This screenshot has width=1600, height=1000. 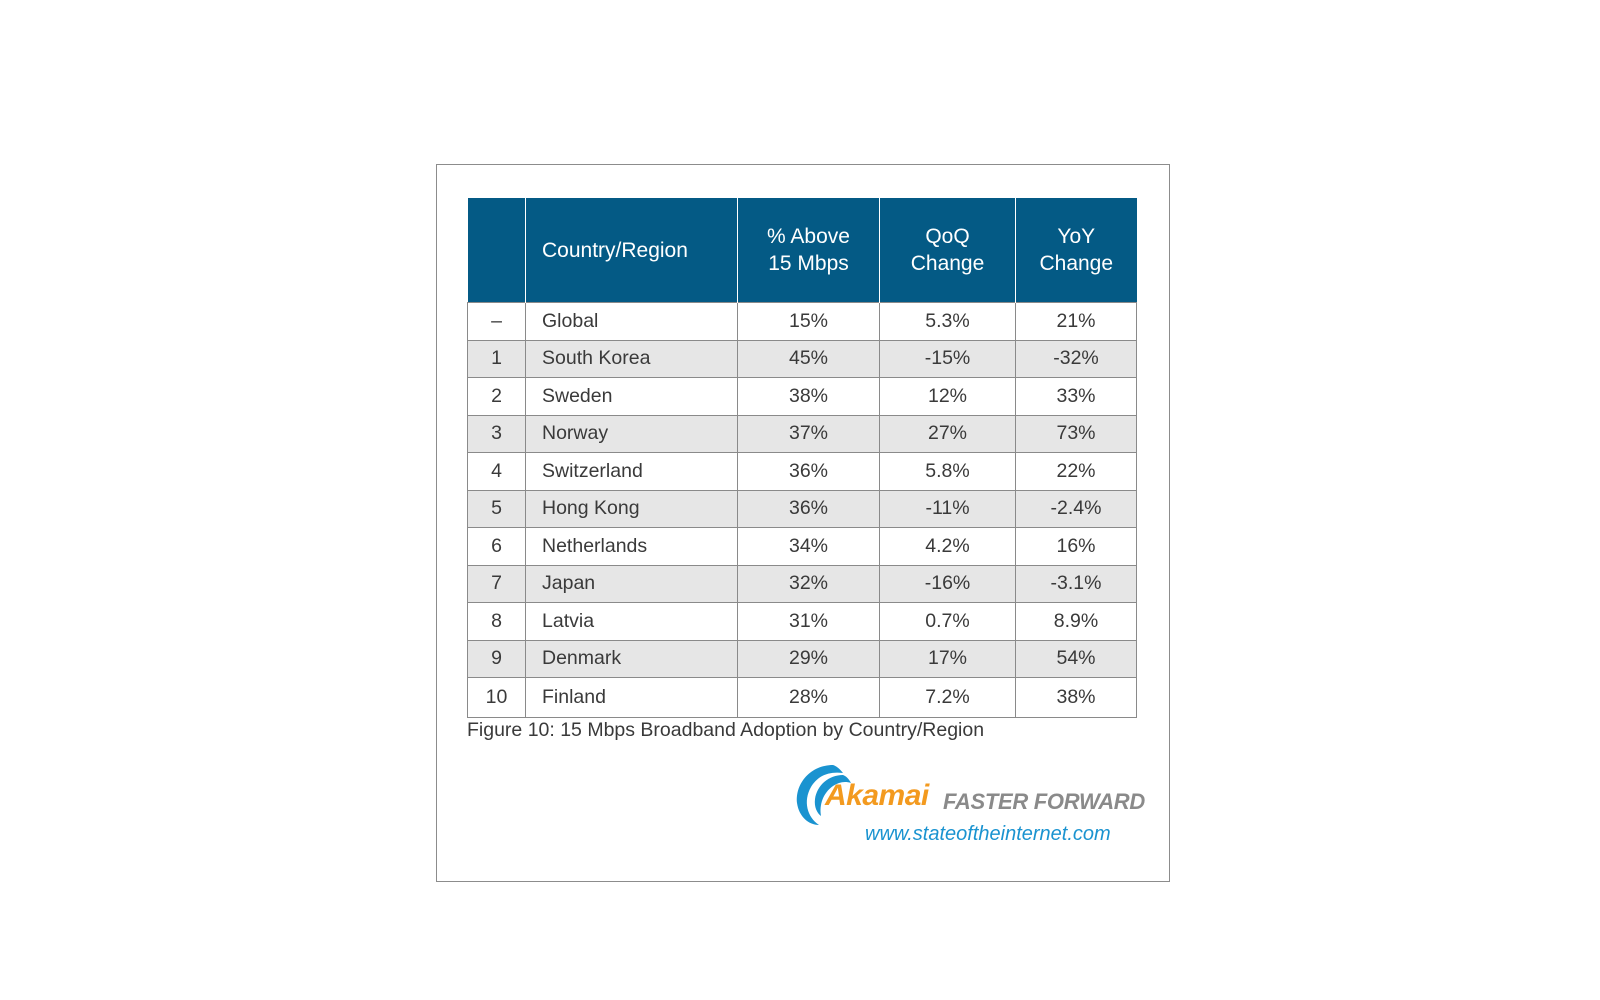 I want to click on qoq-cell: 27%, so click(x=947, y=433).